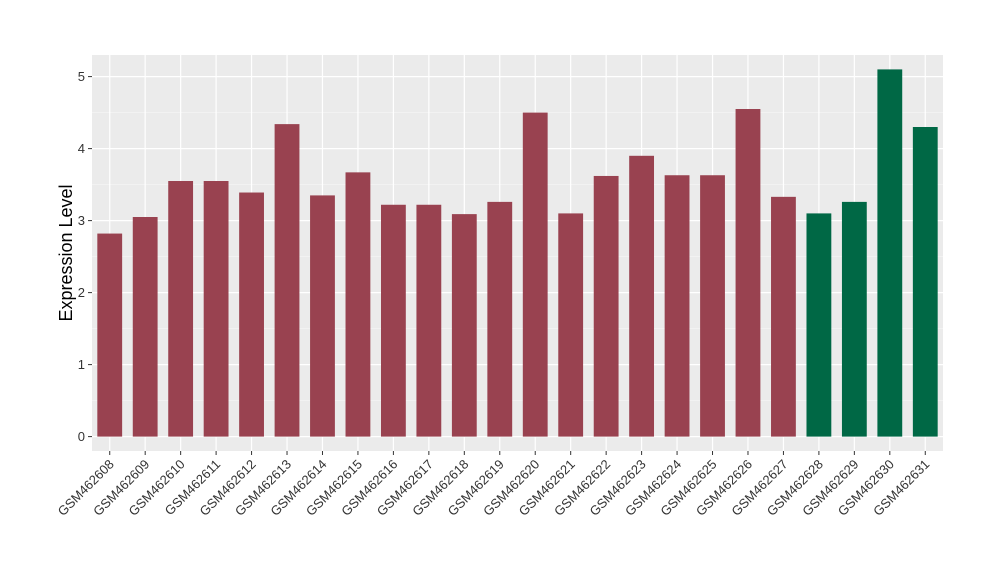 This screenshot has width=1000, height=580. Describe the element at coordinates (748, 273) in the screenshot. I see `bar-GSM462626` at that location.